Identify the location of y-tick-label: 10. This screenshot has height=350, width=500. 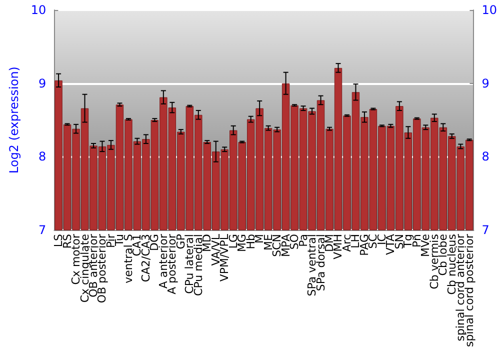
(38, 10).